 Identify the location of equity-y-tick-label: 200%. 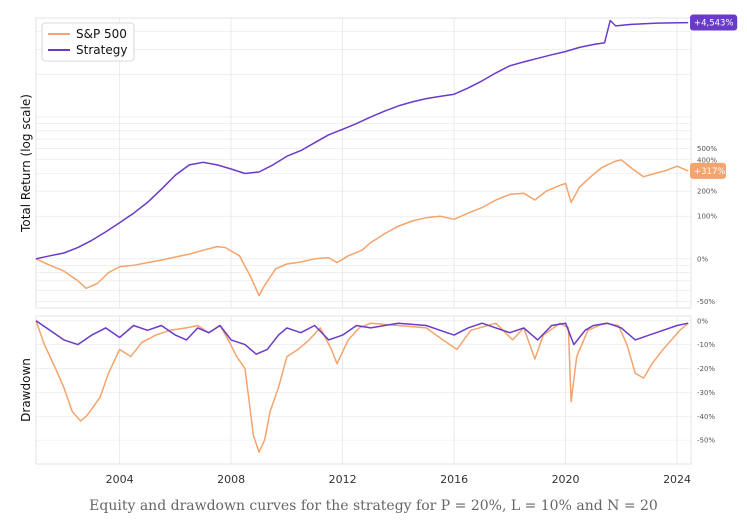
(707, 192).